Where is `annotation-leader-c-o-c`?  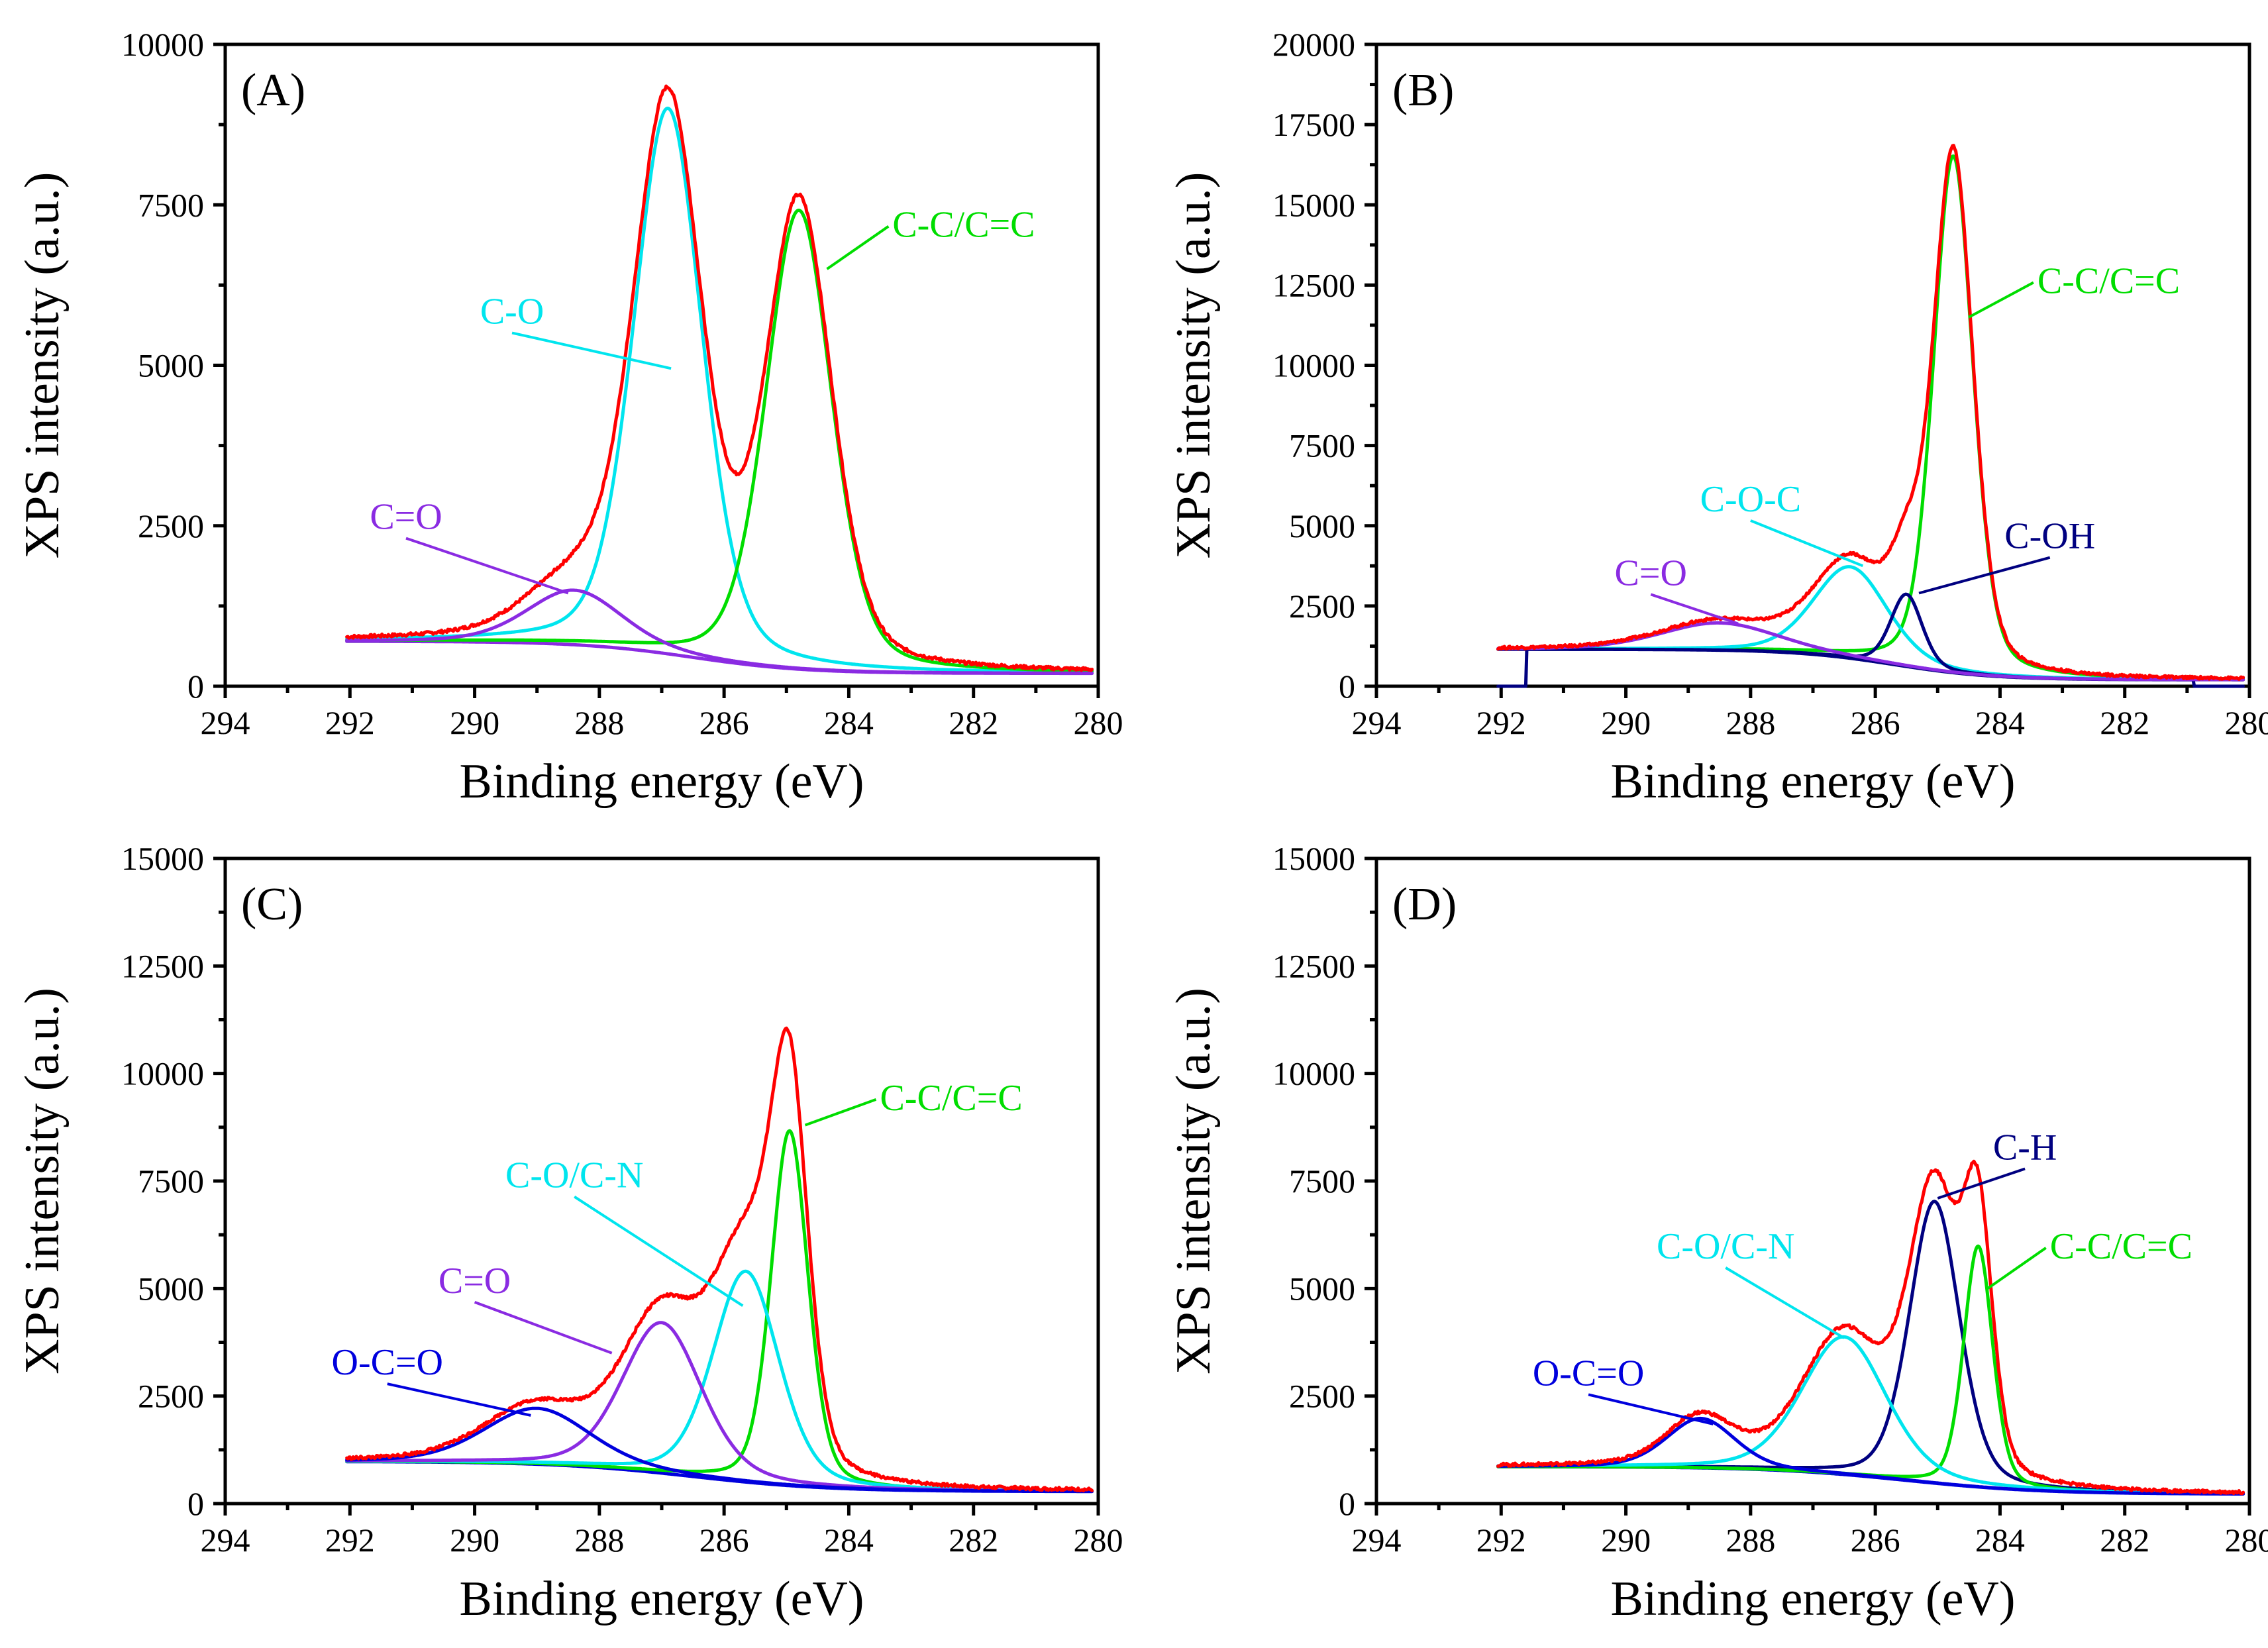 annotation-leader-c-o-c is located at coordinates (1807, 543).